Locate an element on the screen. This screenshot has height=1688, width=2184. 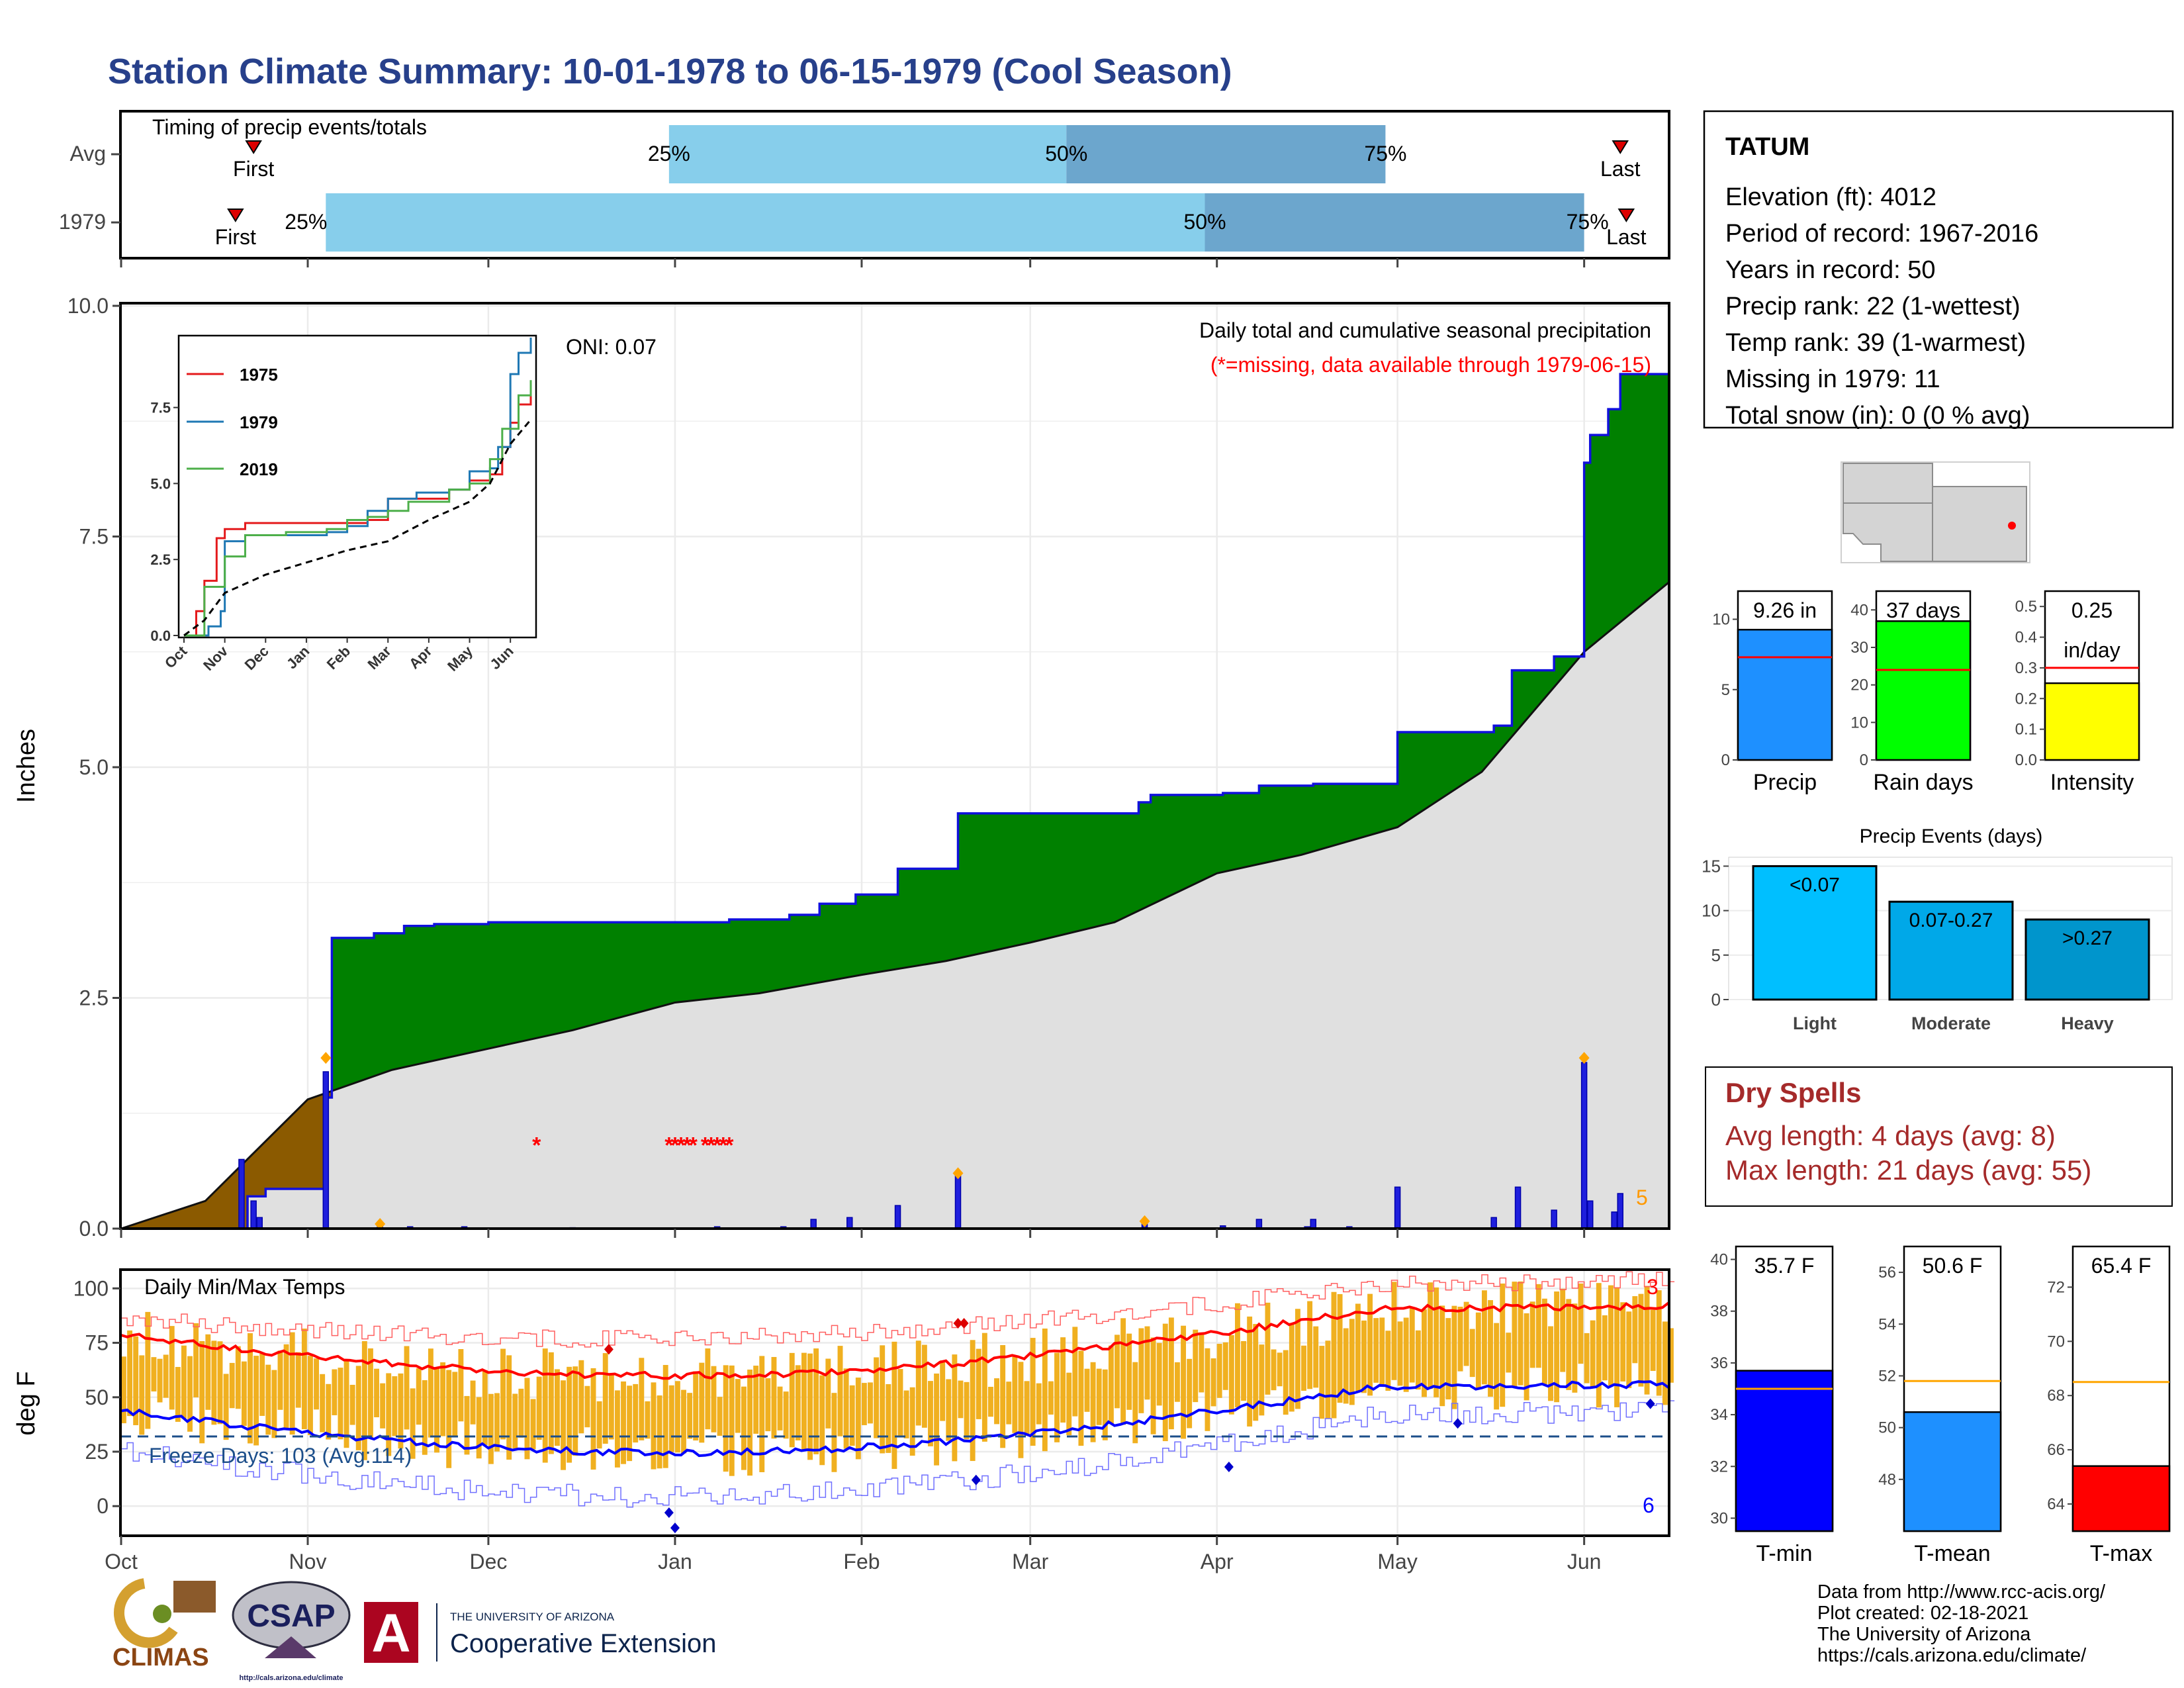
events-category-label: Heavy is located at coordinates (2087, 1023).